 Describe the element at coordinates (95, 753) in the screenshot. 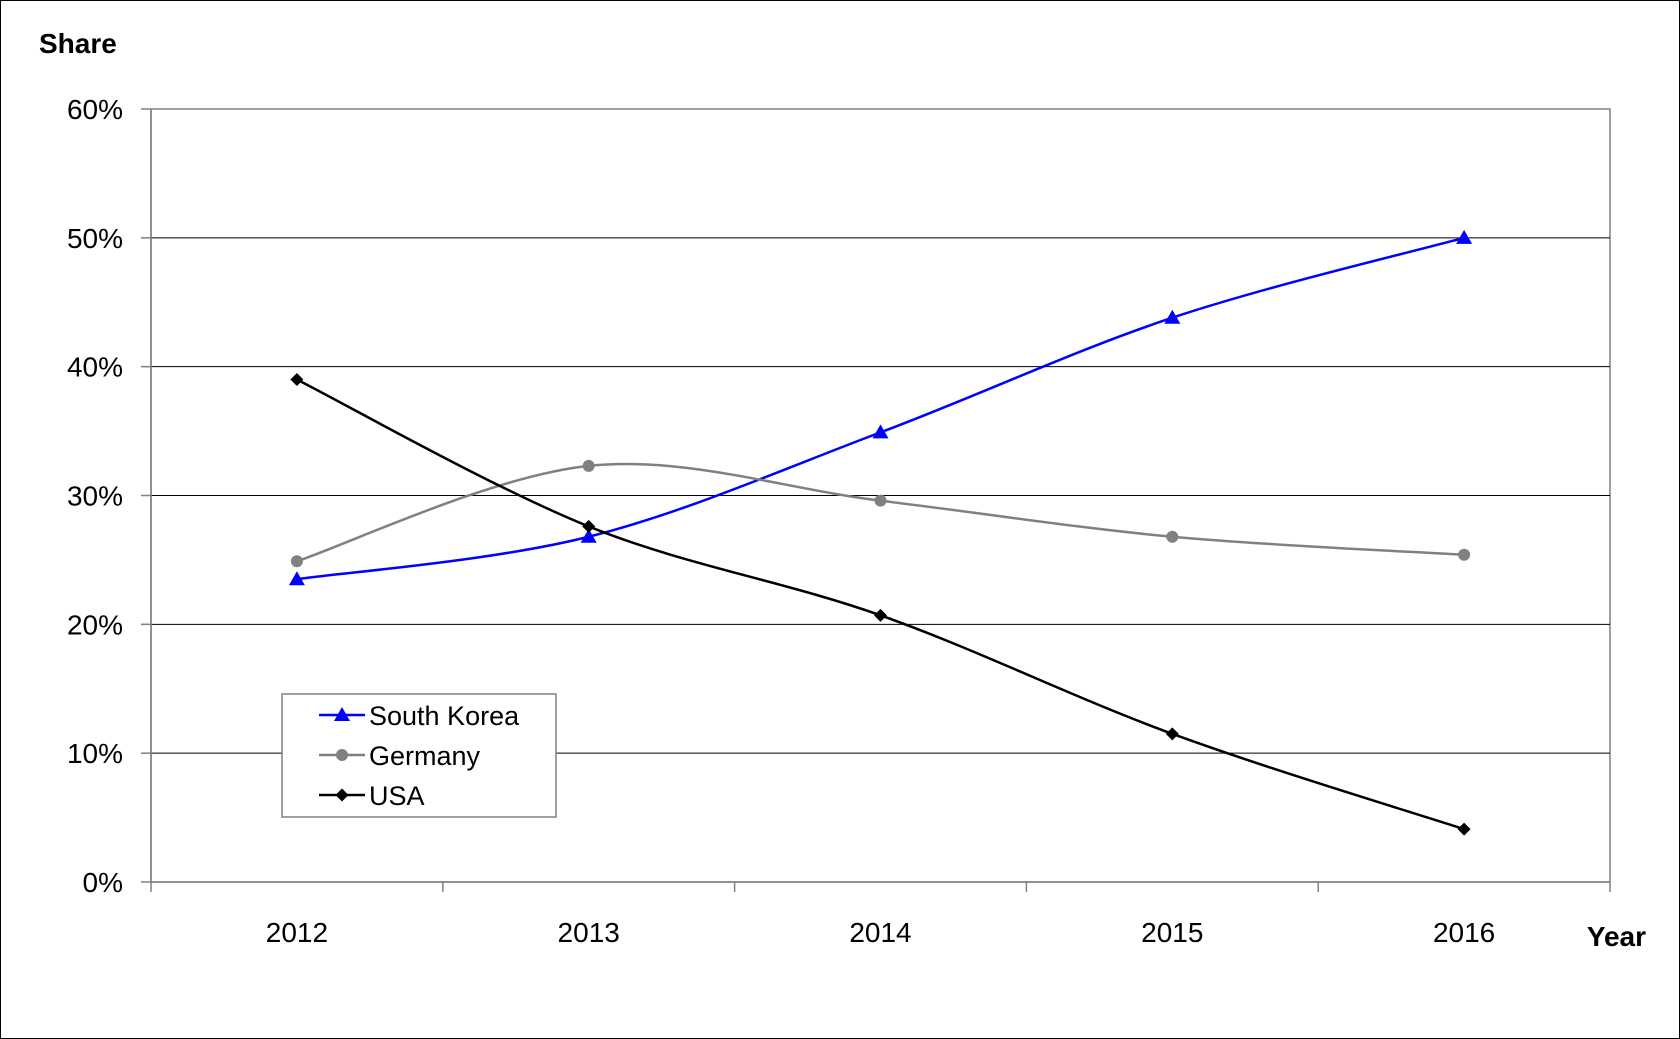

I see `y-tick-label: 10%` at that location.